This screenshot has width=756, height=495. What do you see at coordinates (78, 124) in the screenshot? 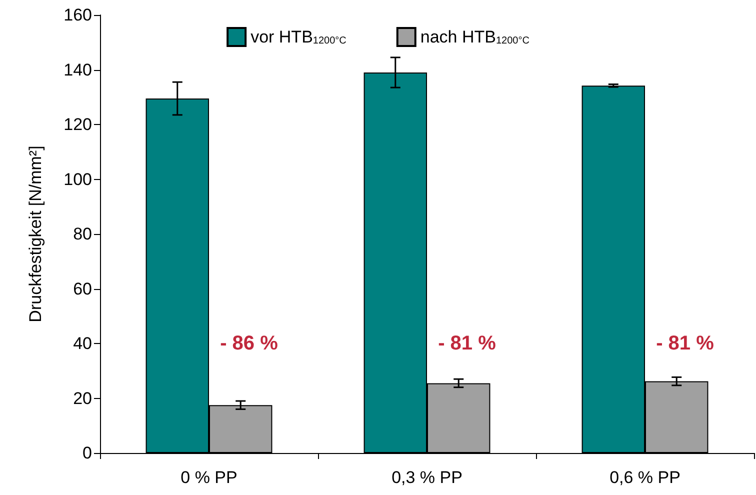
I see `y-tick-label: 120` at bounding box center [78, 124].